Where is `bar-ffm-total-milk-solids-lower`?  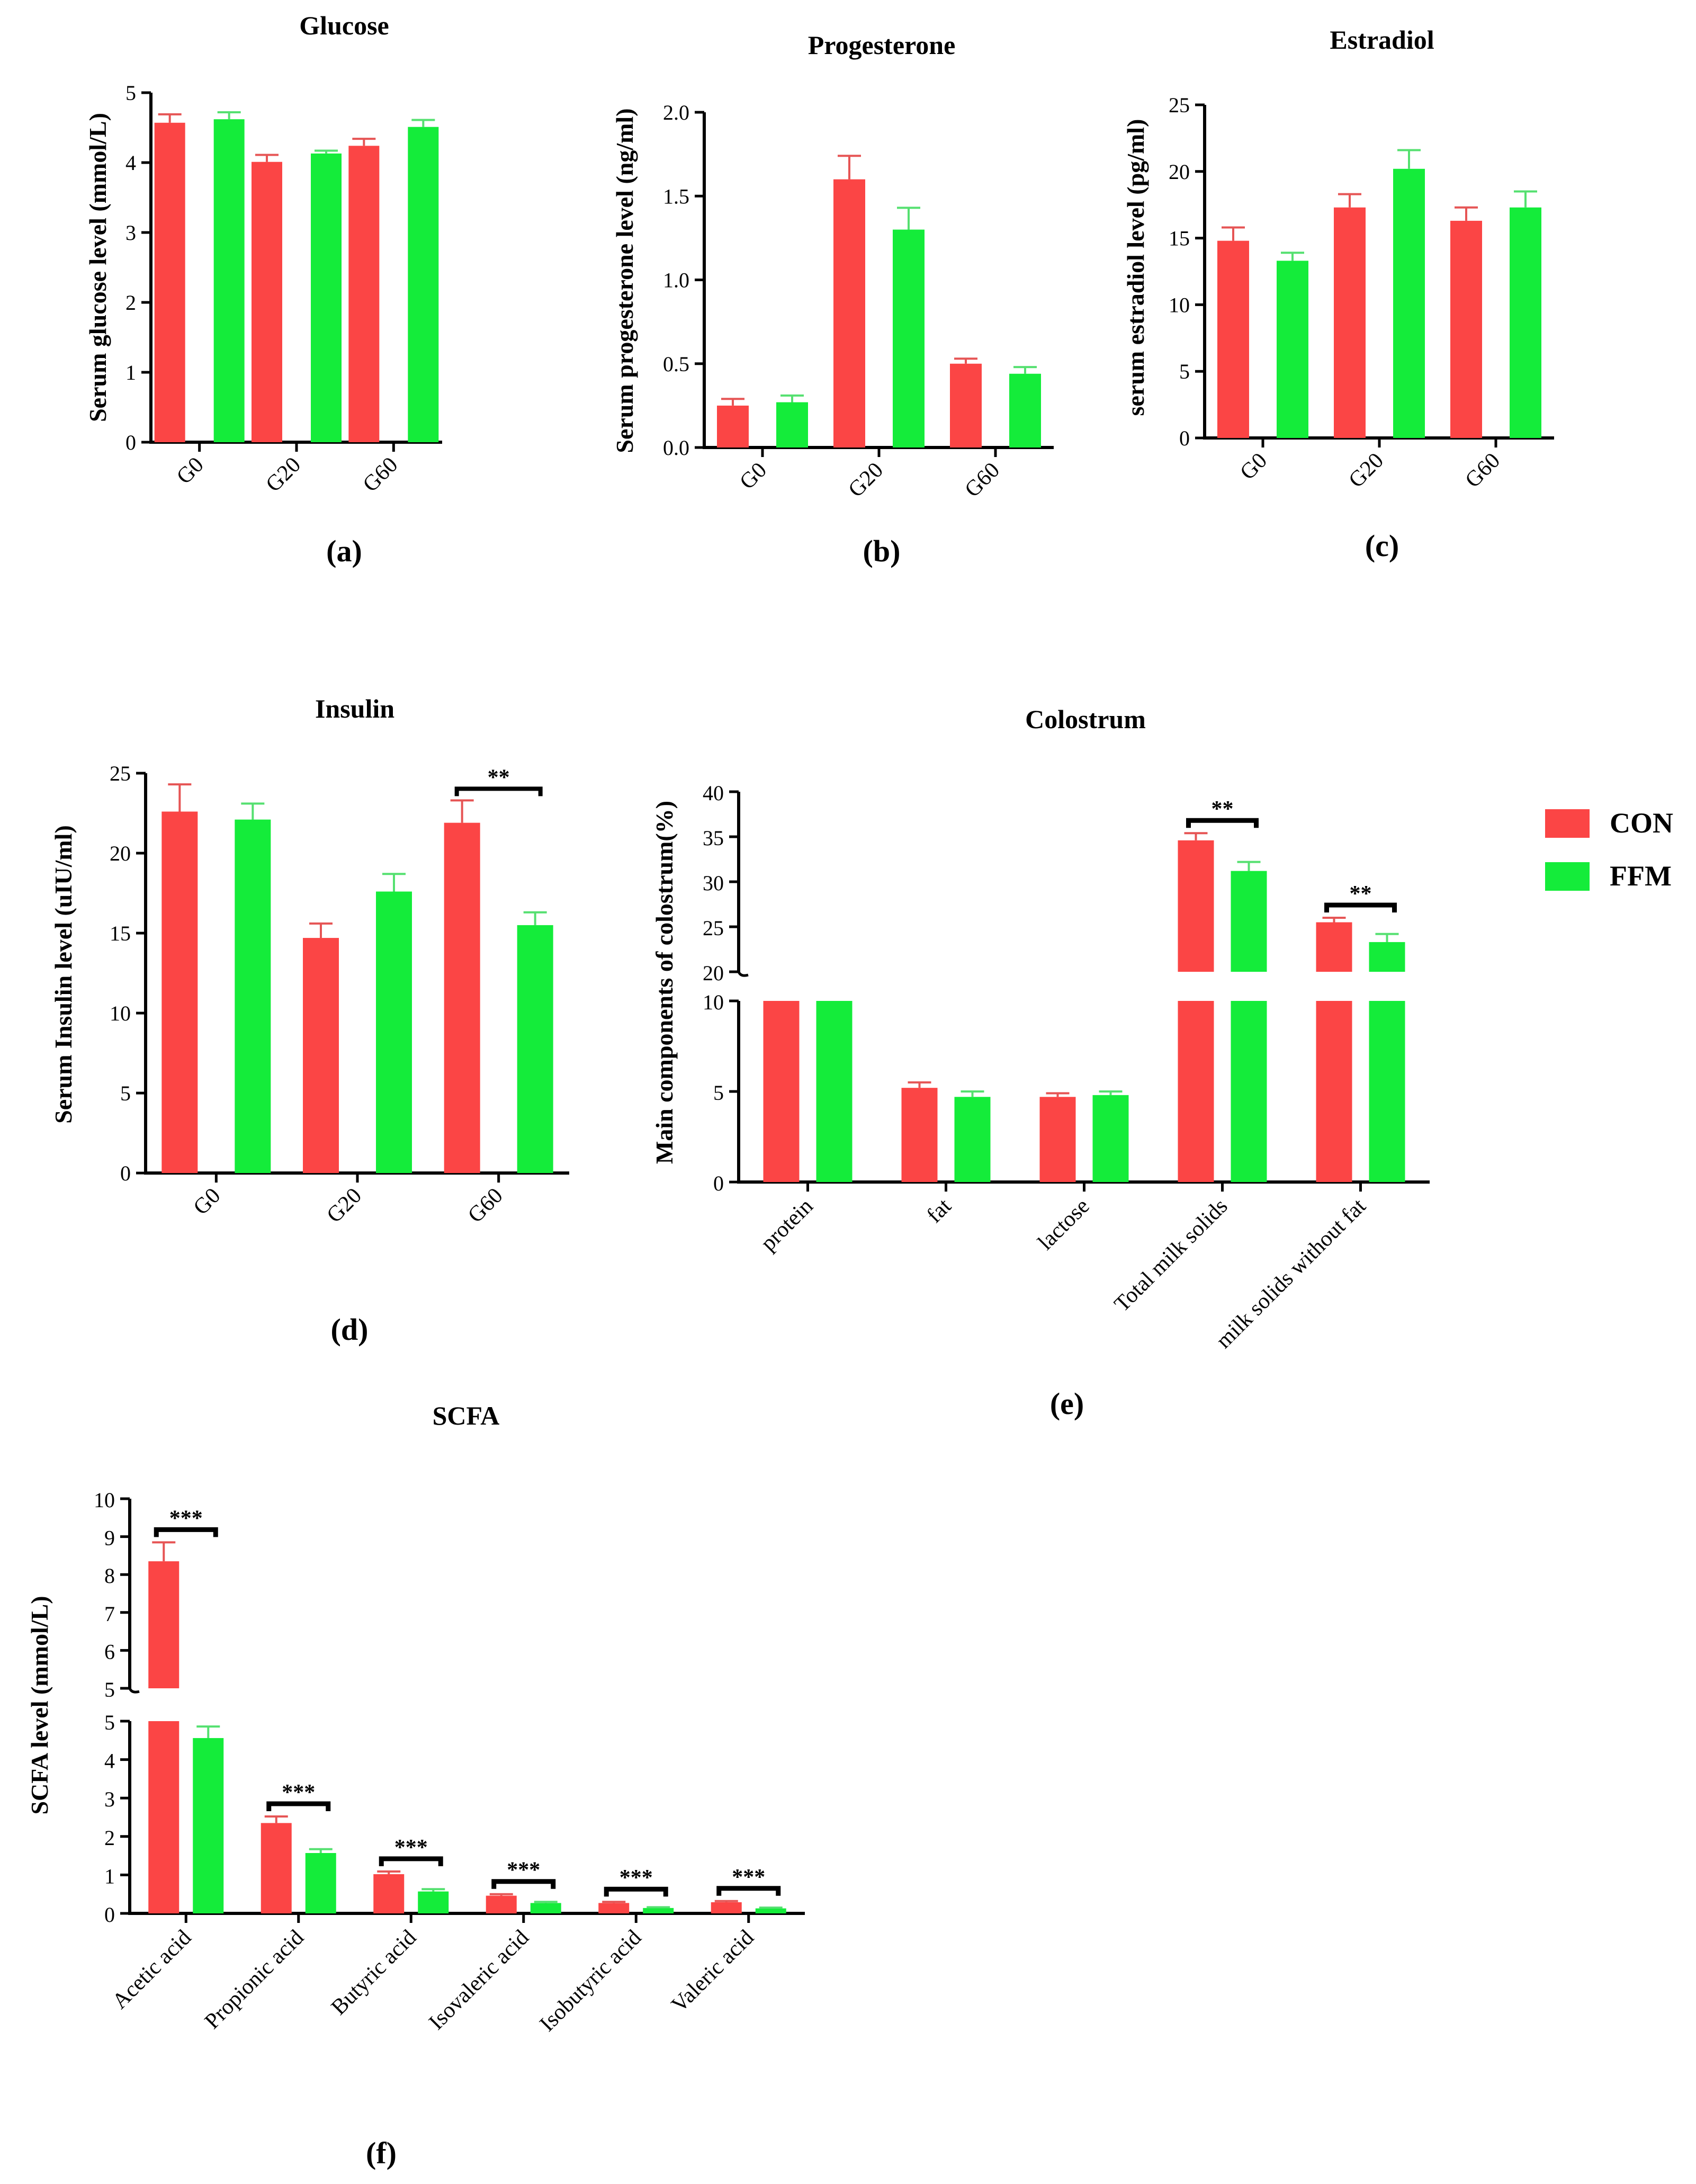 bar-ffm-total-milk-solids-lower is located at coordinates (1249, 1091).